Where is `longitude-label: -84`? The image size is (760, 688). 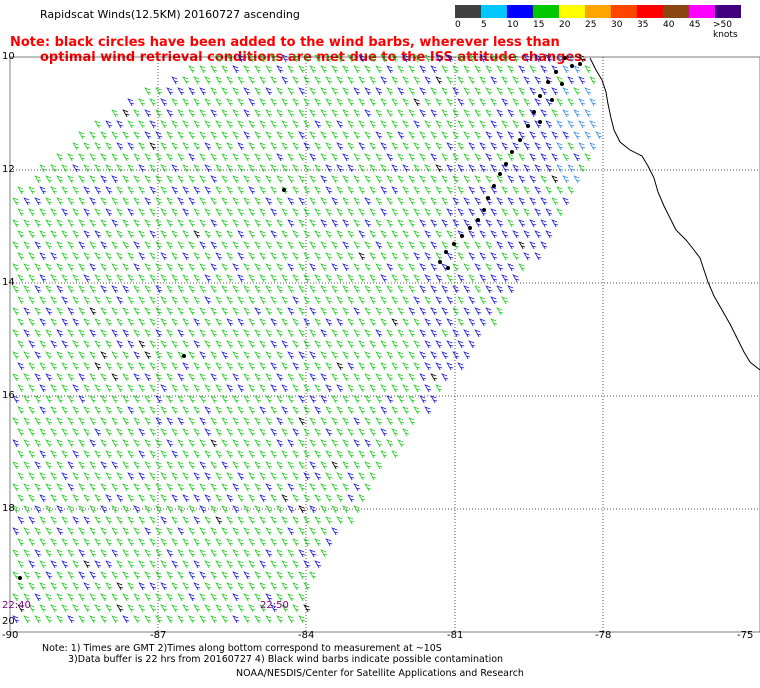 longitude-label: -84 is located at coordinates (306, 635).